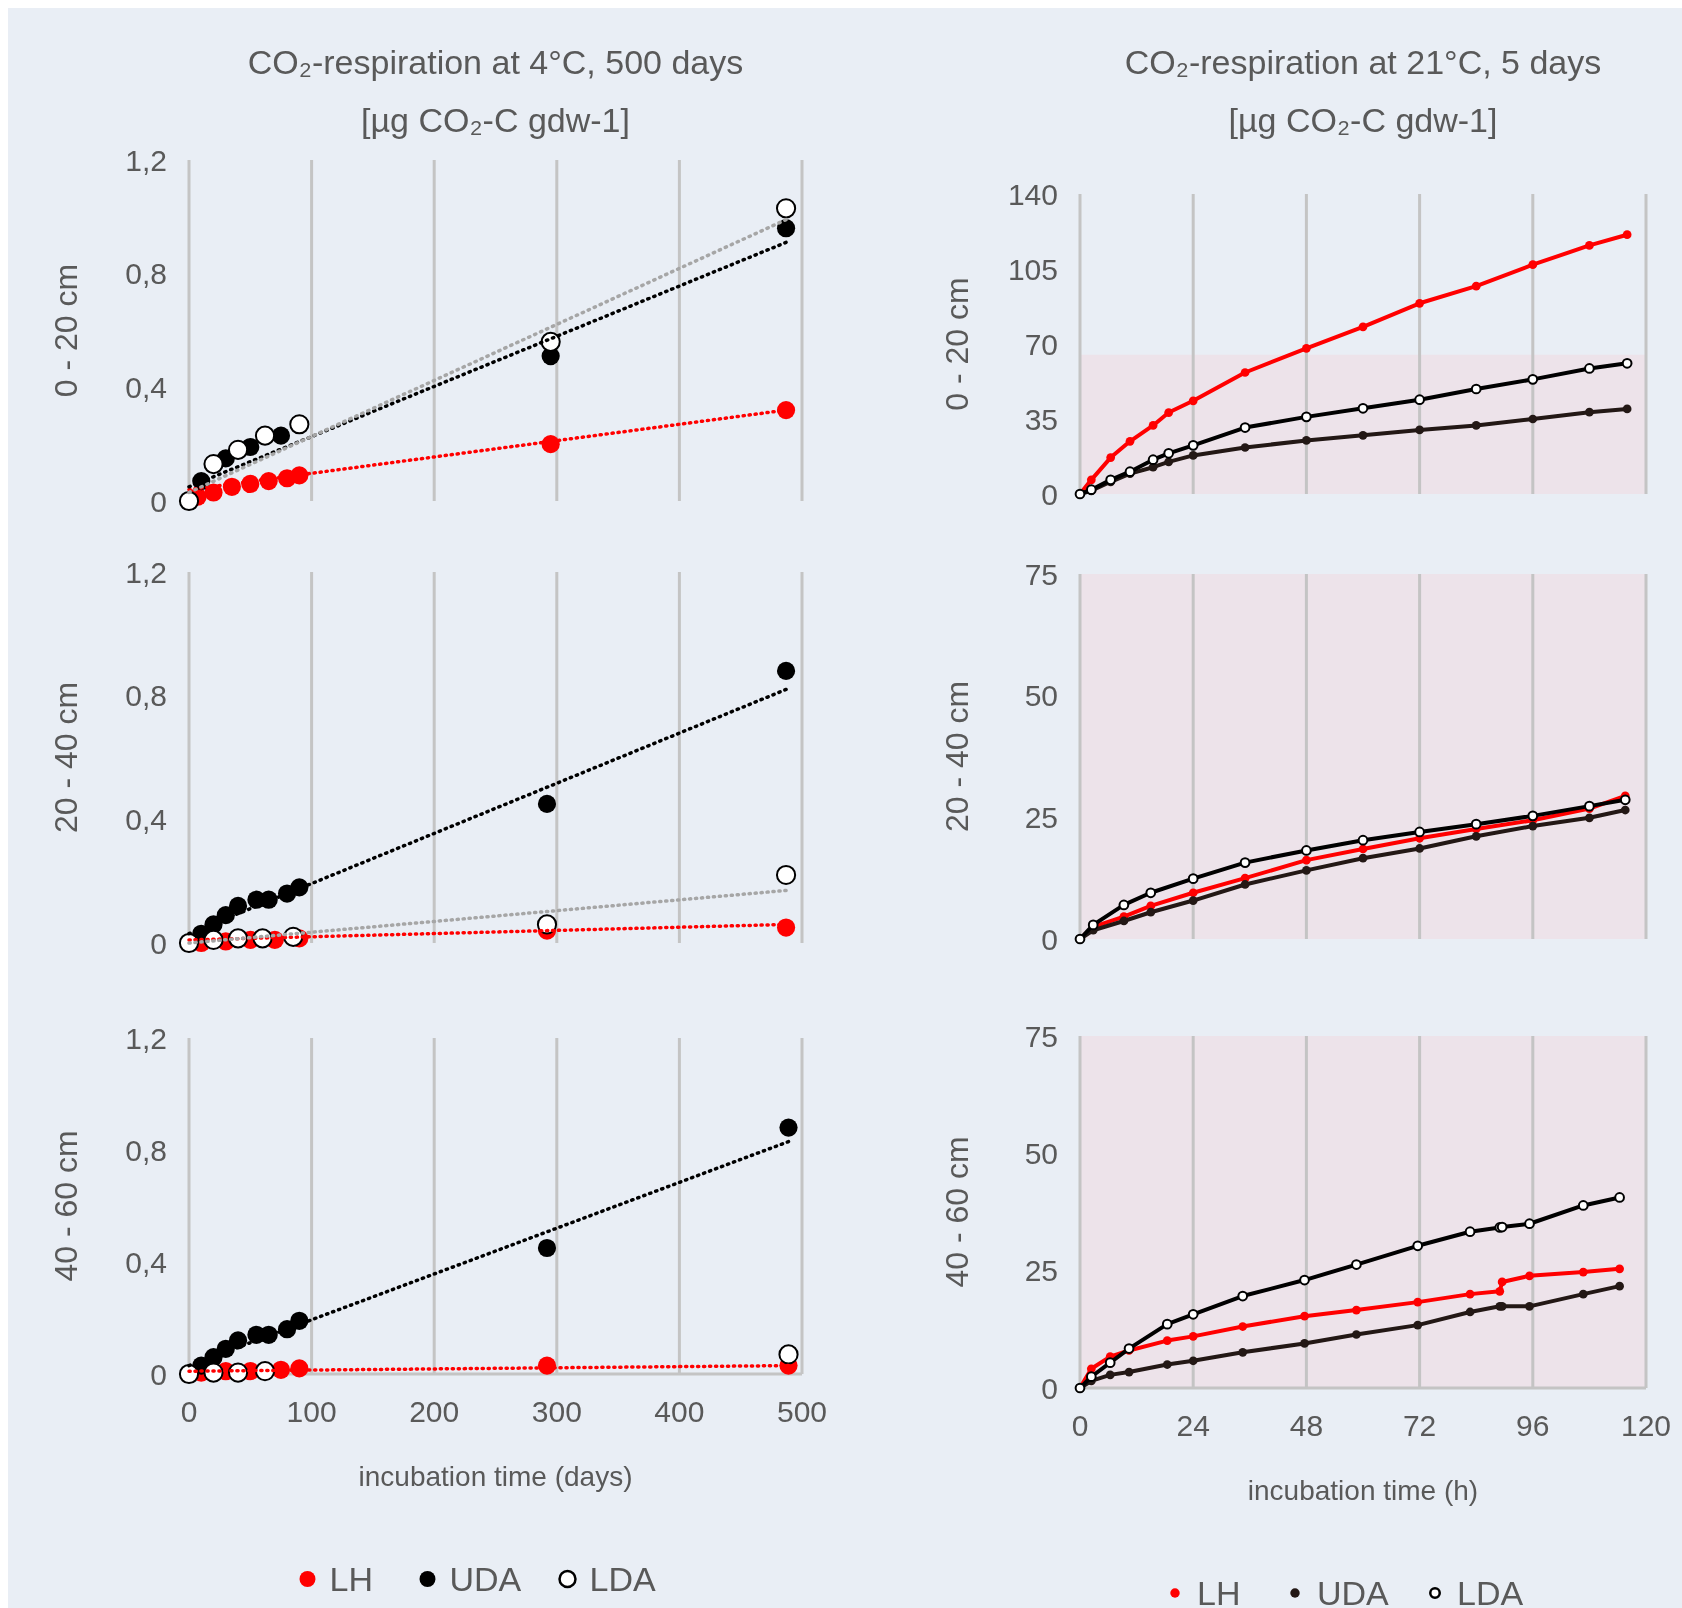  What do you see at coordinates (1363, 62) in the screenshot?
I see `chart-title: CO₂-respiration at 21°C, 5 days` at bounding box center [1363, 62].